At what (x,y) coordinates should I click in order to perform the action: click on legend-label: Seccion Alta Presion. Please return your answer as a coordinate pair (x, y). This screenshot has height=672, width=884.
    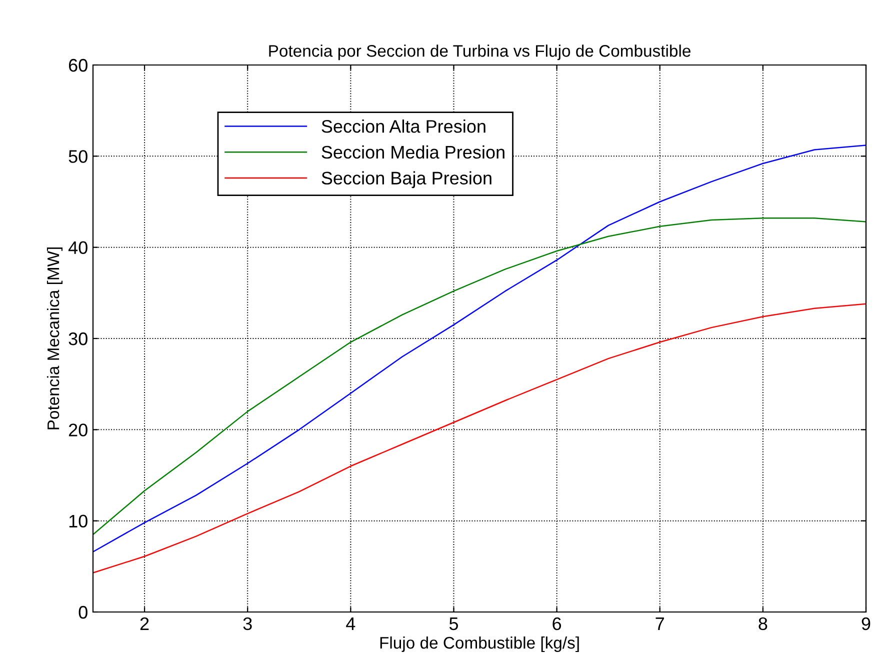
    Looking at the image, I should click on (404, 126).